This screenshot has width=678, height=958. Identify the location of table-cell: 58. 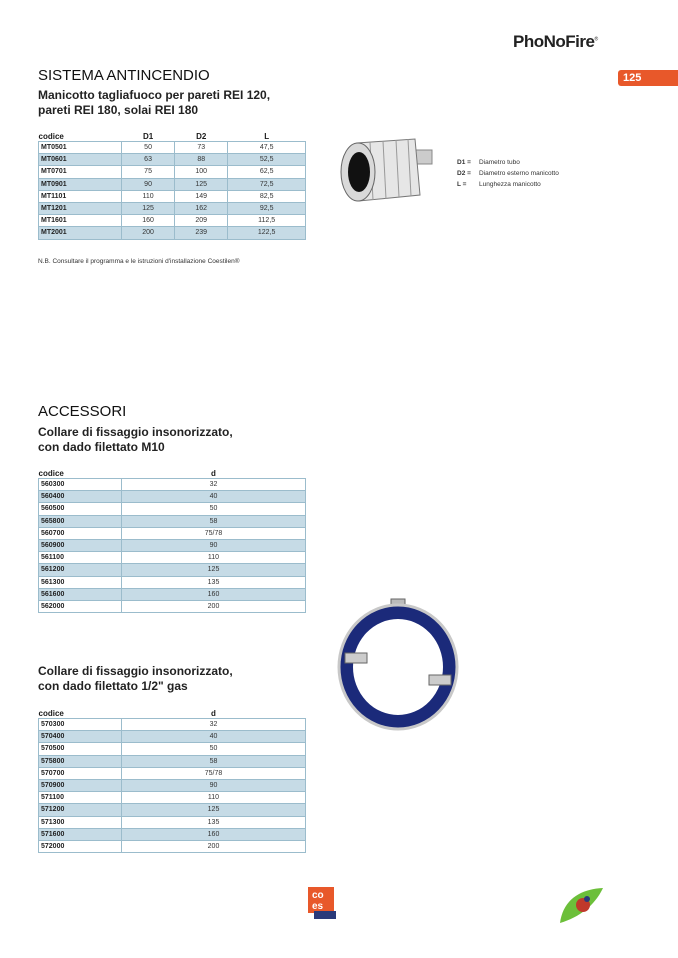
(213, 761).